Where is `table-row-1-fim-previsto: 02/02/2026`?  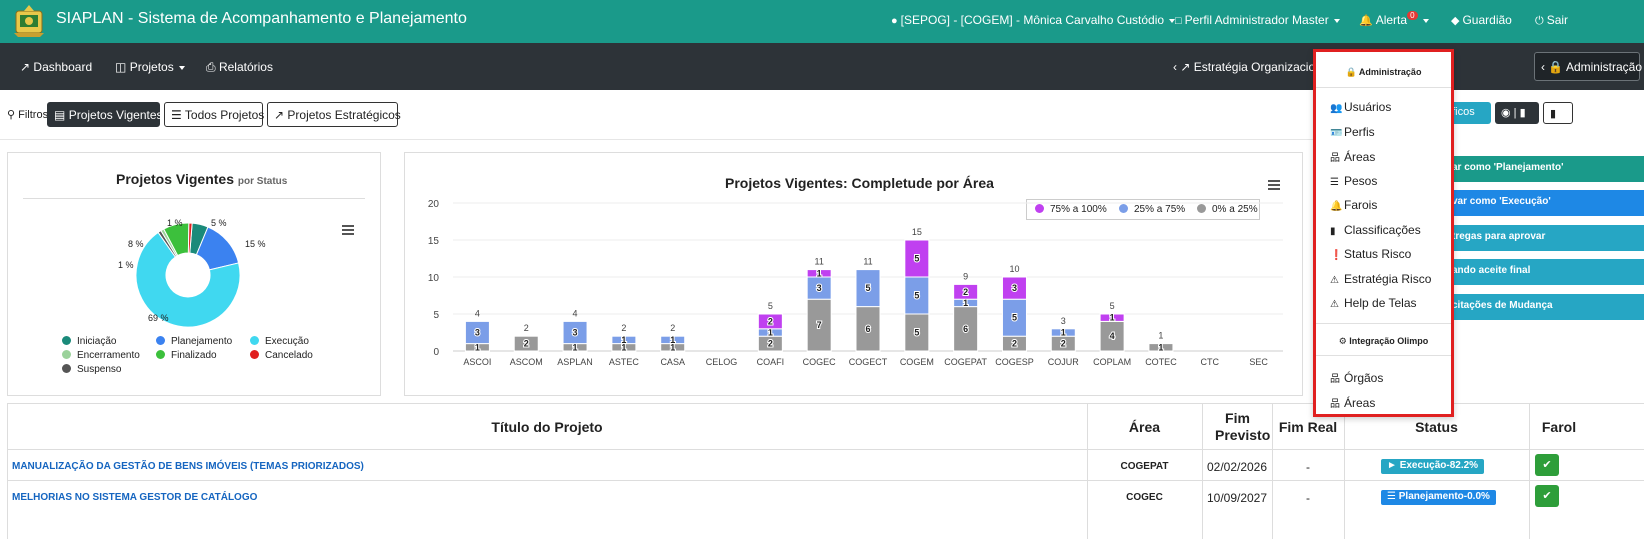
table-row-1-fim-previsto: 02/02/2026 is located at coordinates (1237, 467).